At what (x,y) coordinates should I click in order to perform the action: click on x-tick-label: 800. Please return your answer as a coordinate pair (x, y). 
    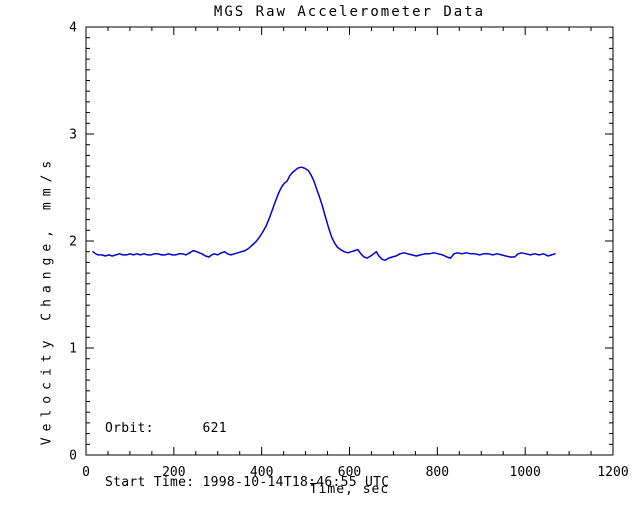
    Looking at the image, I should click on (437, 472).